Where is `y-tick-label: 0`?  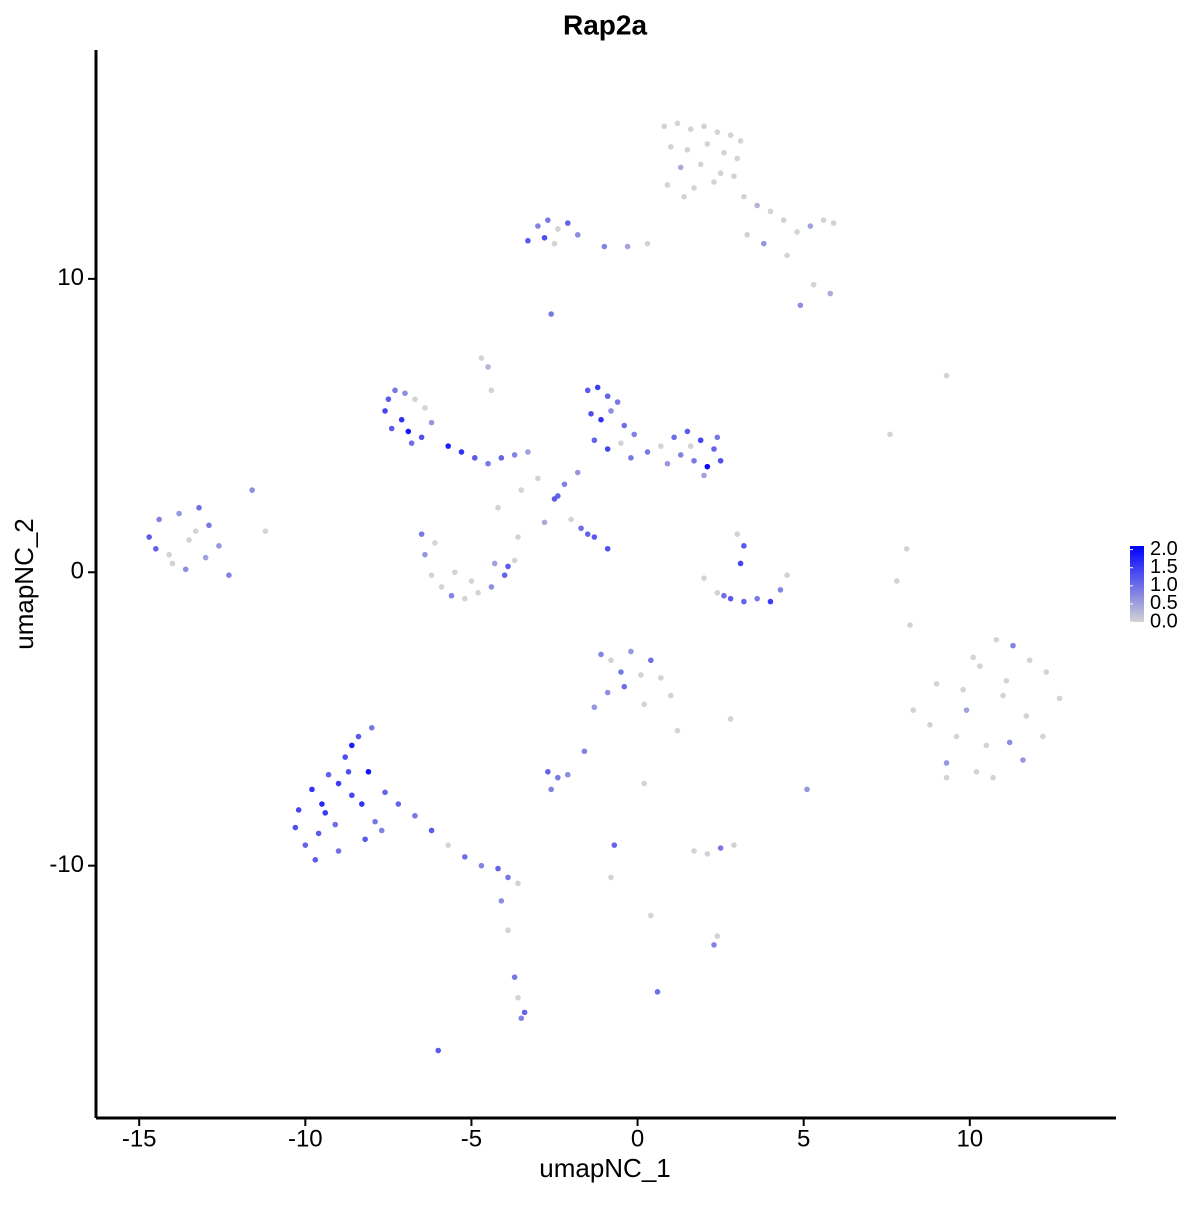
y-tick-label: 0 is located at coordinates (77, 571).